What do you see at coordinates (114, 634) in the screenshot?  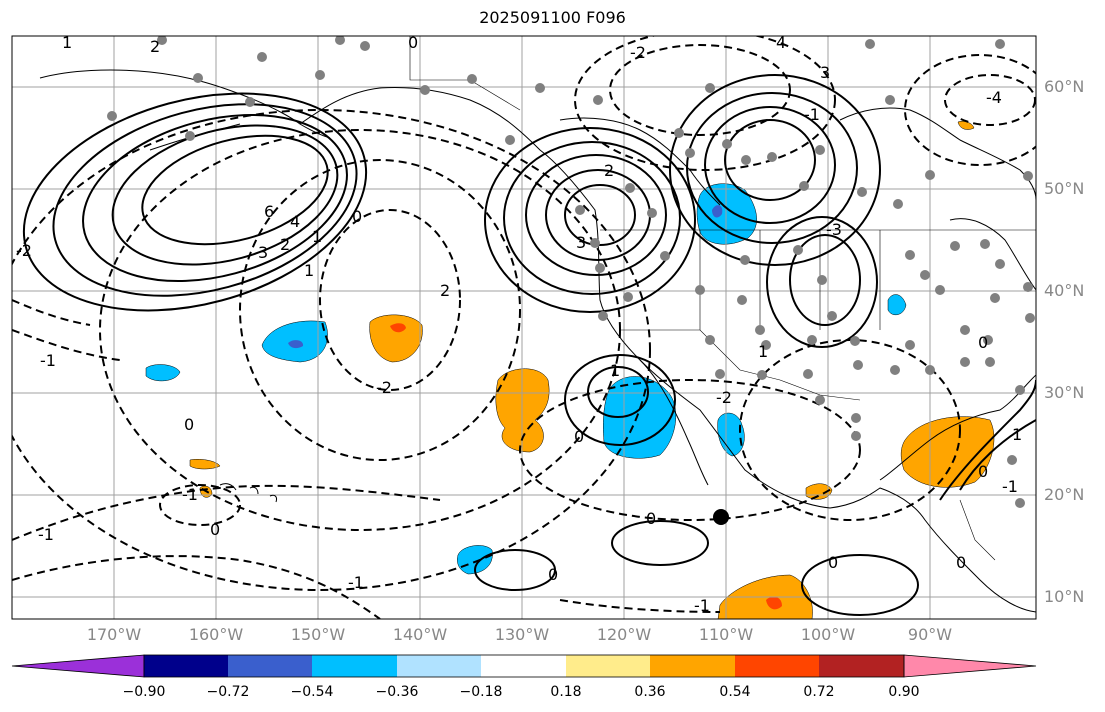 I see `lon-label: 170°W` at bounding box center [114, 634].